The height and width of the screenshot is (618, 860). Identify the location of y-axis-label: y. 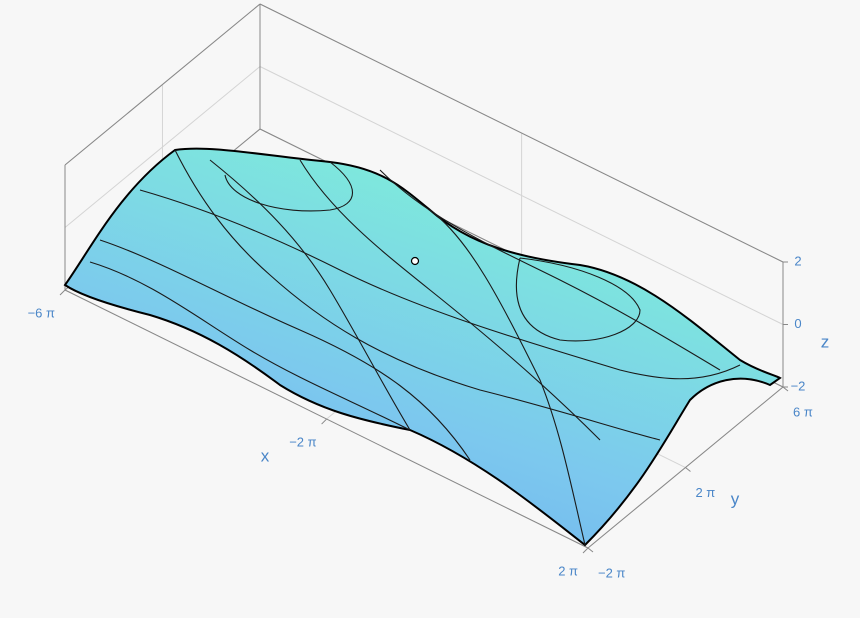
(735, 498).